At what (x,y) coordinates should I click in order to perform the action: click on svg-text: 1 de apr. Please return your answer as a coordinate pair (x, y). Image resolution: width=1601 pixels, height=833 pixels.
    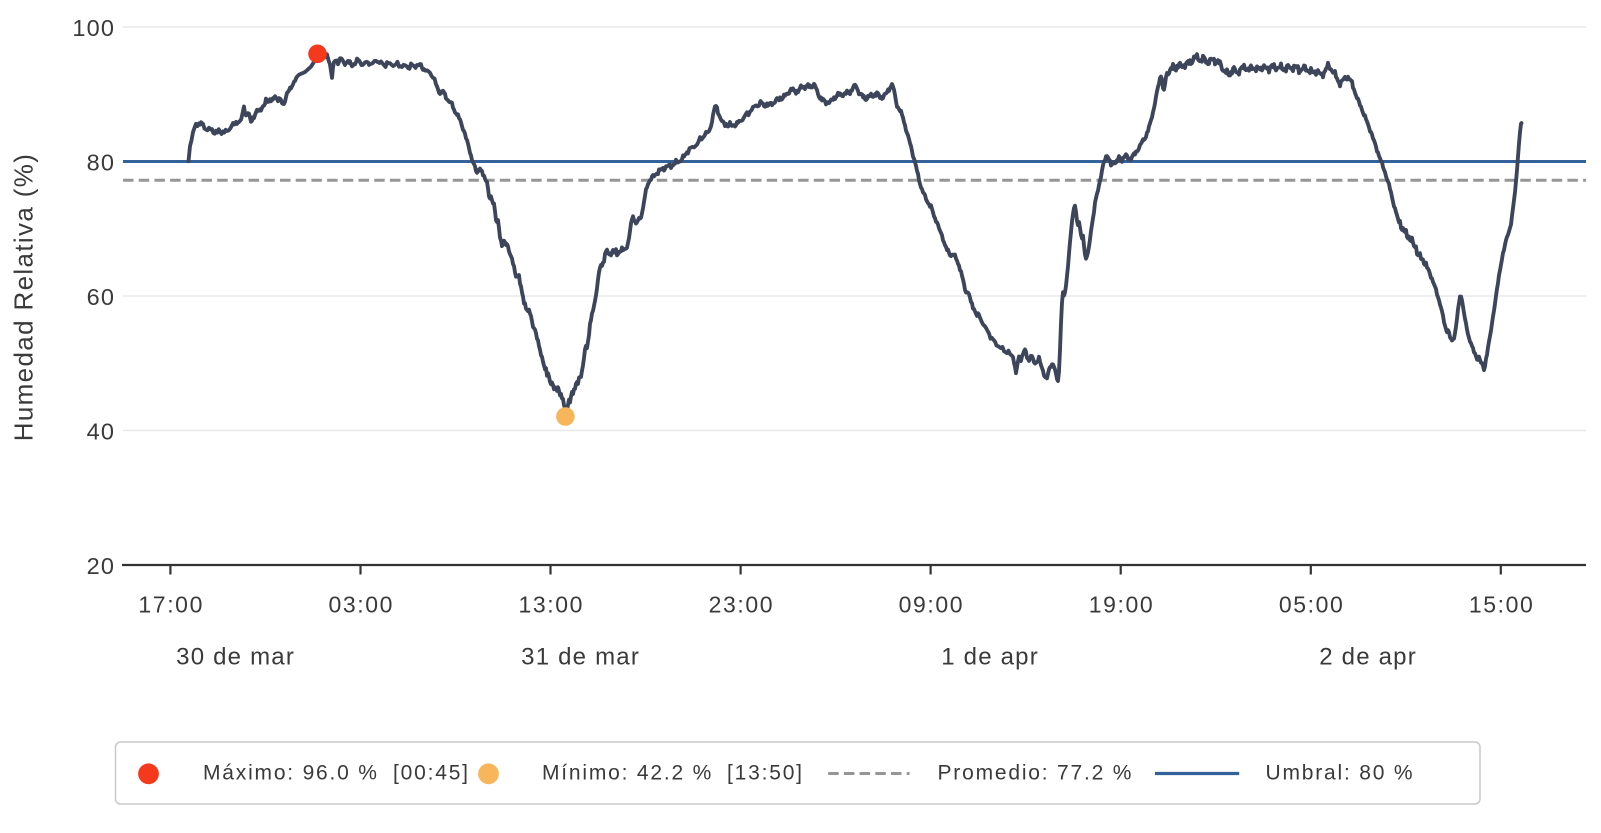
    Looking at the image, I should click on (990, 657).